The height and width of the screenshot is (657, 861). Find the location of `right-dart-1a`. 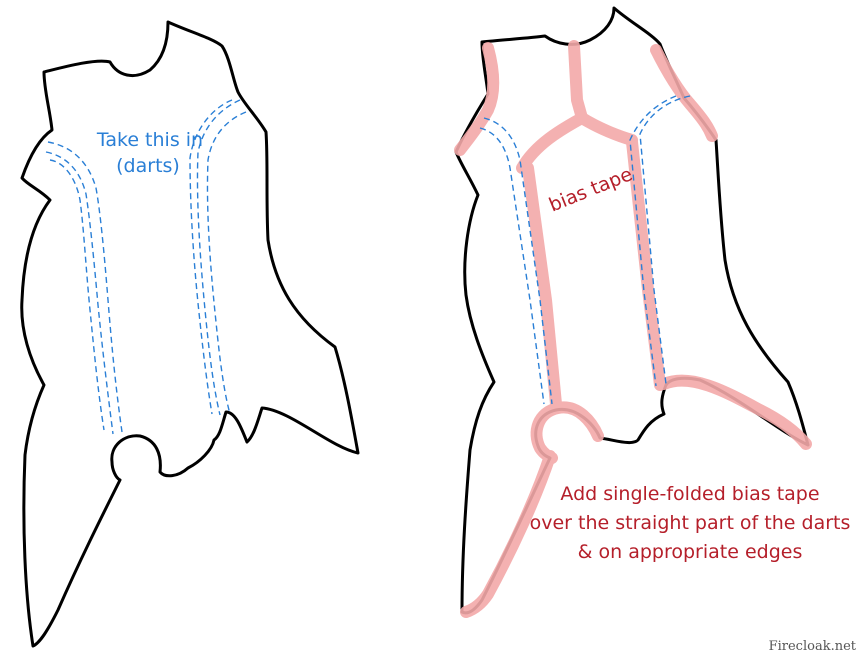

right-dart-1a is located at coordinates (518, 261).